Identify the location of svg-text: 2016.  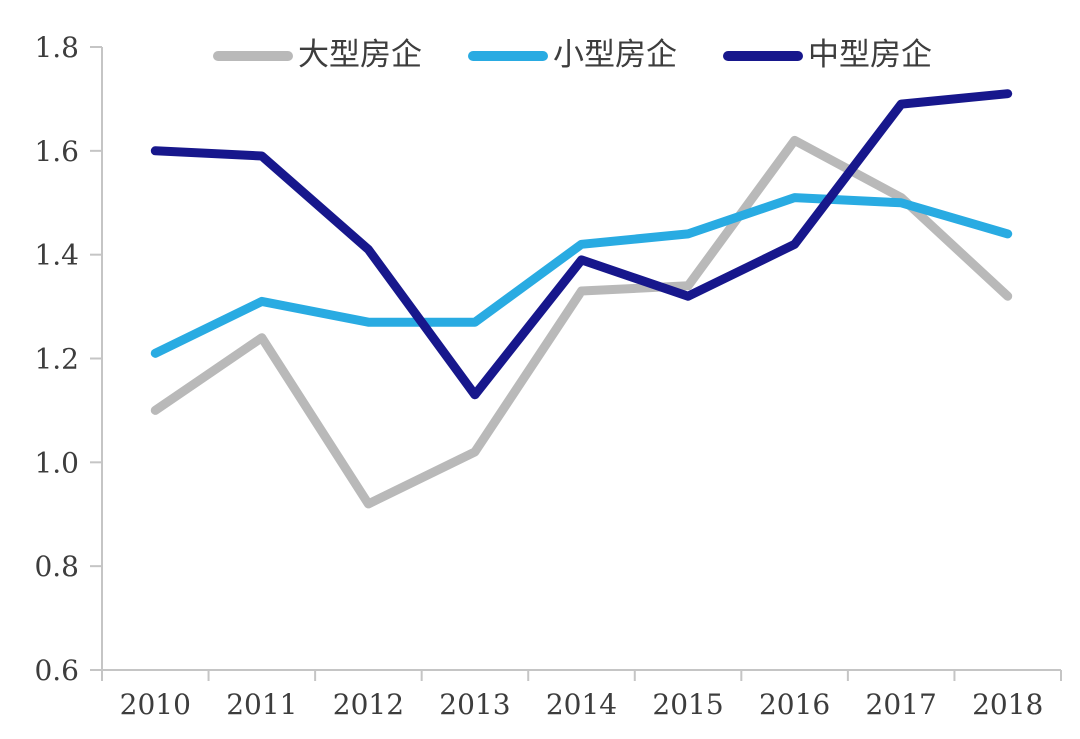
(794, 704).